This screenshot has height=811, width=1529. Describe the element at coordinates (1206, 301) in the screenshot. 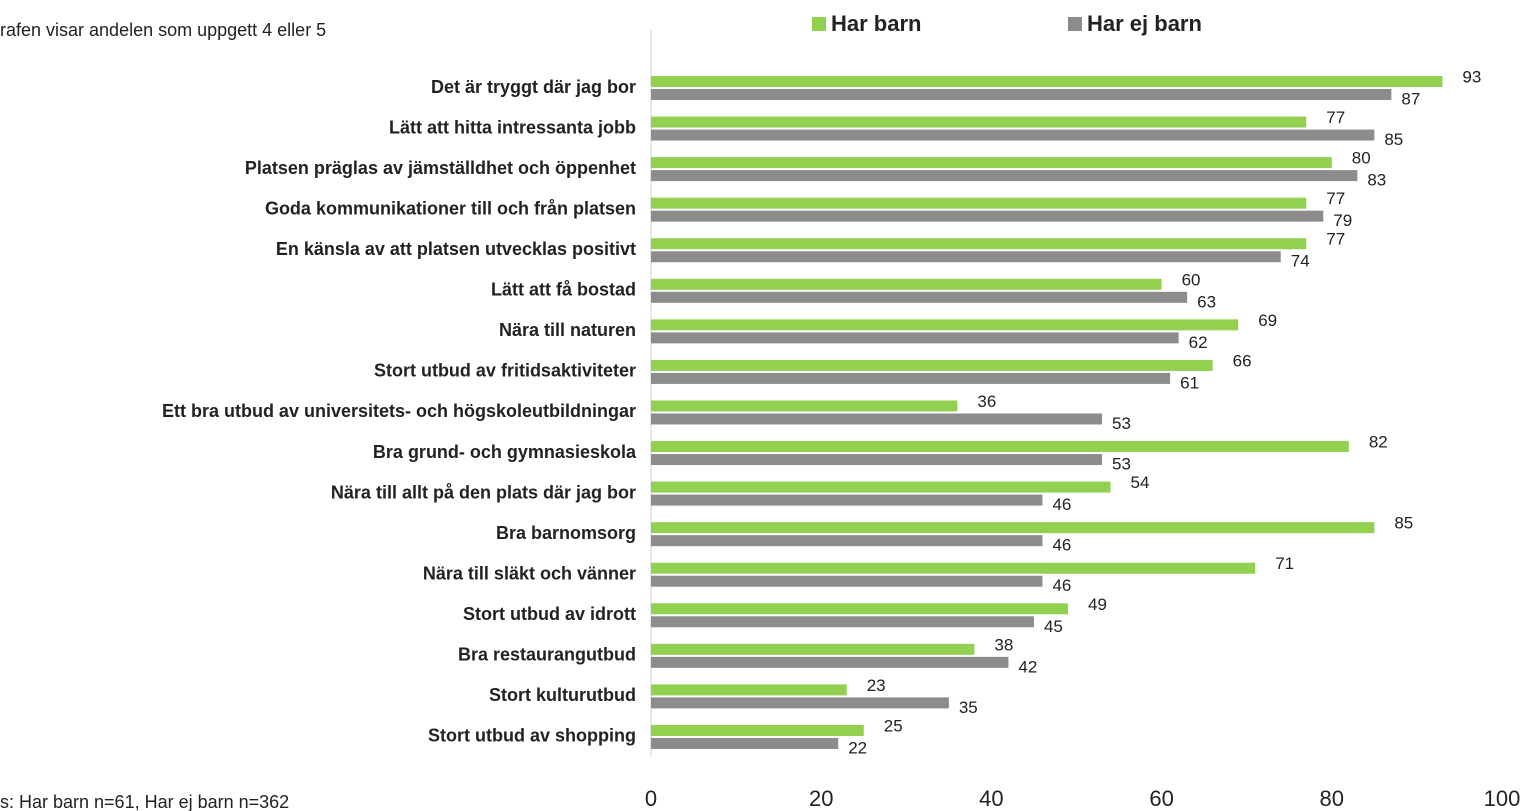

I see `value-label: 63` at that location.